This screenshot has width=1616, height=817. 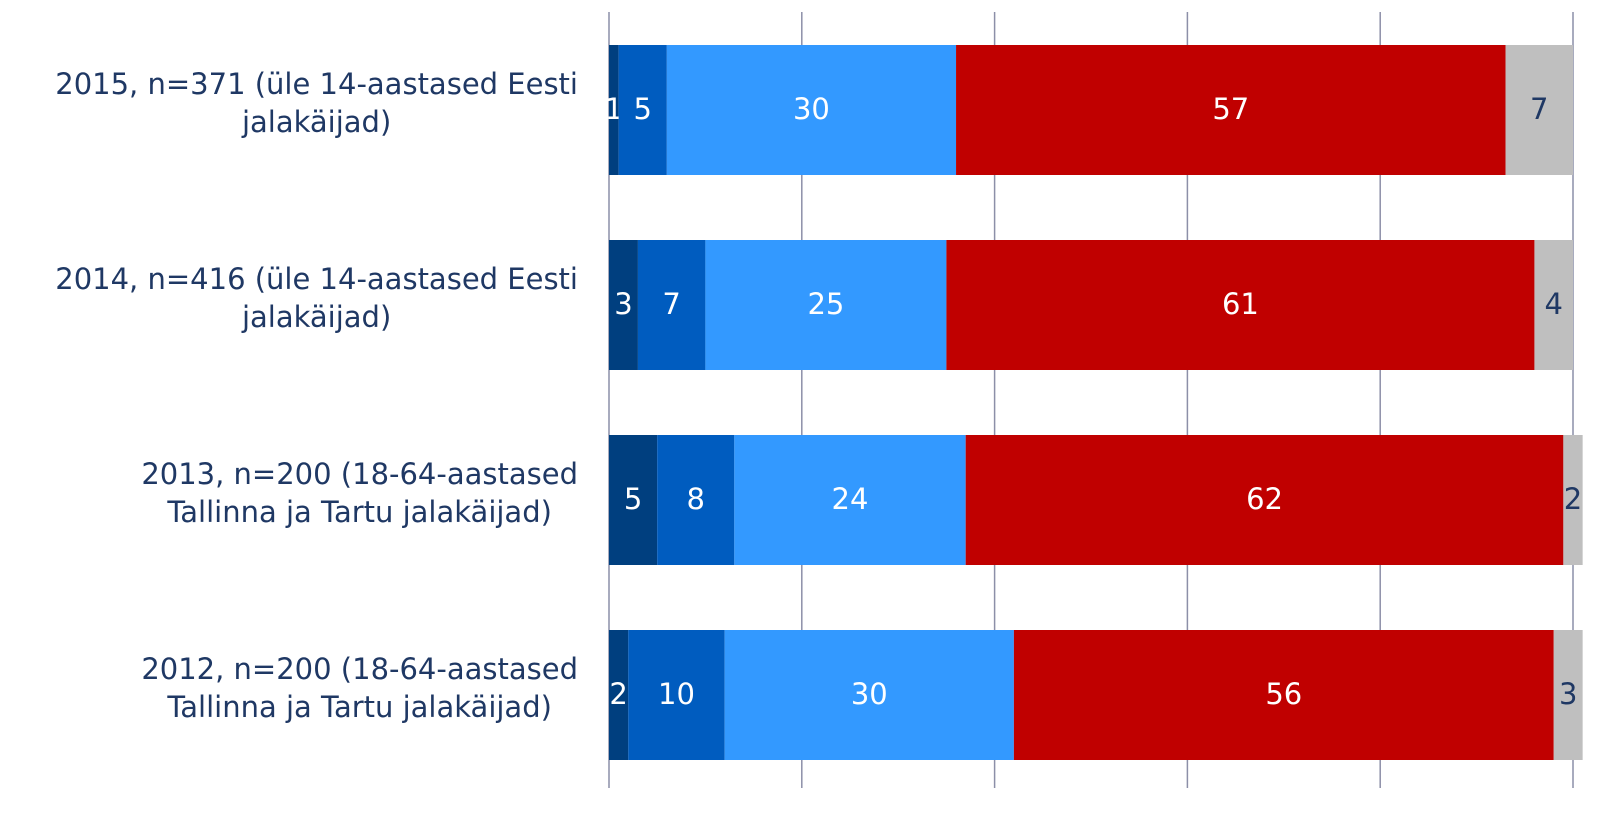 I want to click on data-label-0-3: 57, so click(x=1230, y=109).